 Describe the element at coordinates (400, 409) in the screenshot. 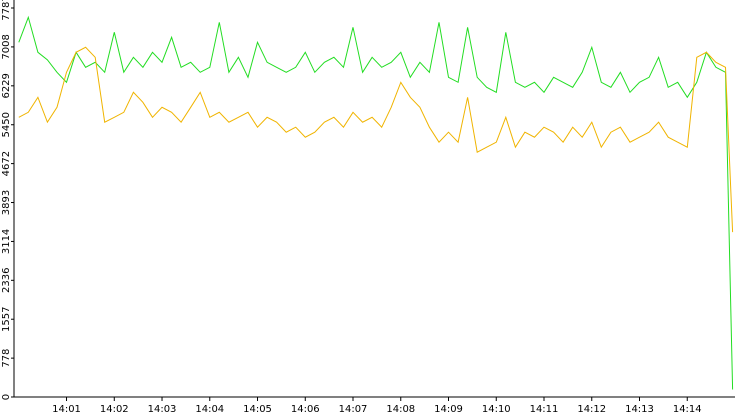

I see `x-tick-label: 14:08` at that location.